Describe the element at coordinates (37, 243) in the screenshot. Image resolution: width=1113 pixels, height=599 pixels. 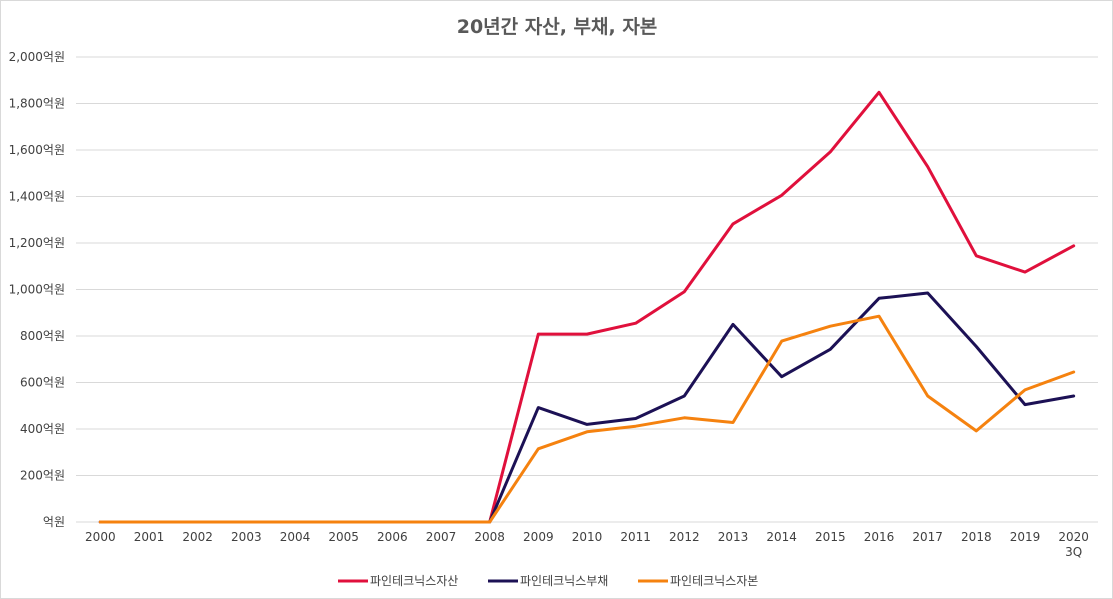
I see `y-tick-label: 1,200억원` at that location.